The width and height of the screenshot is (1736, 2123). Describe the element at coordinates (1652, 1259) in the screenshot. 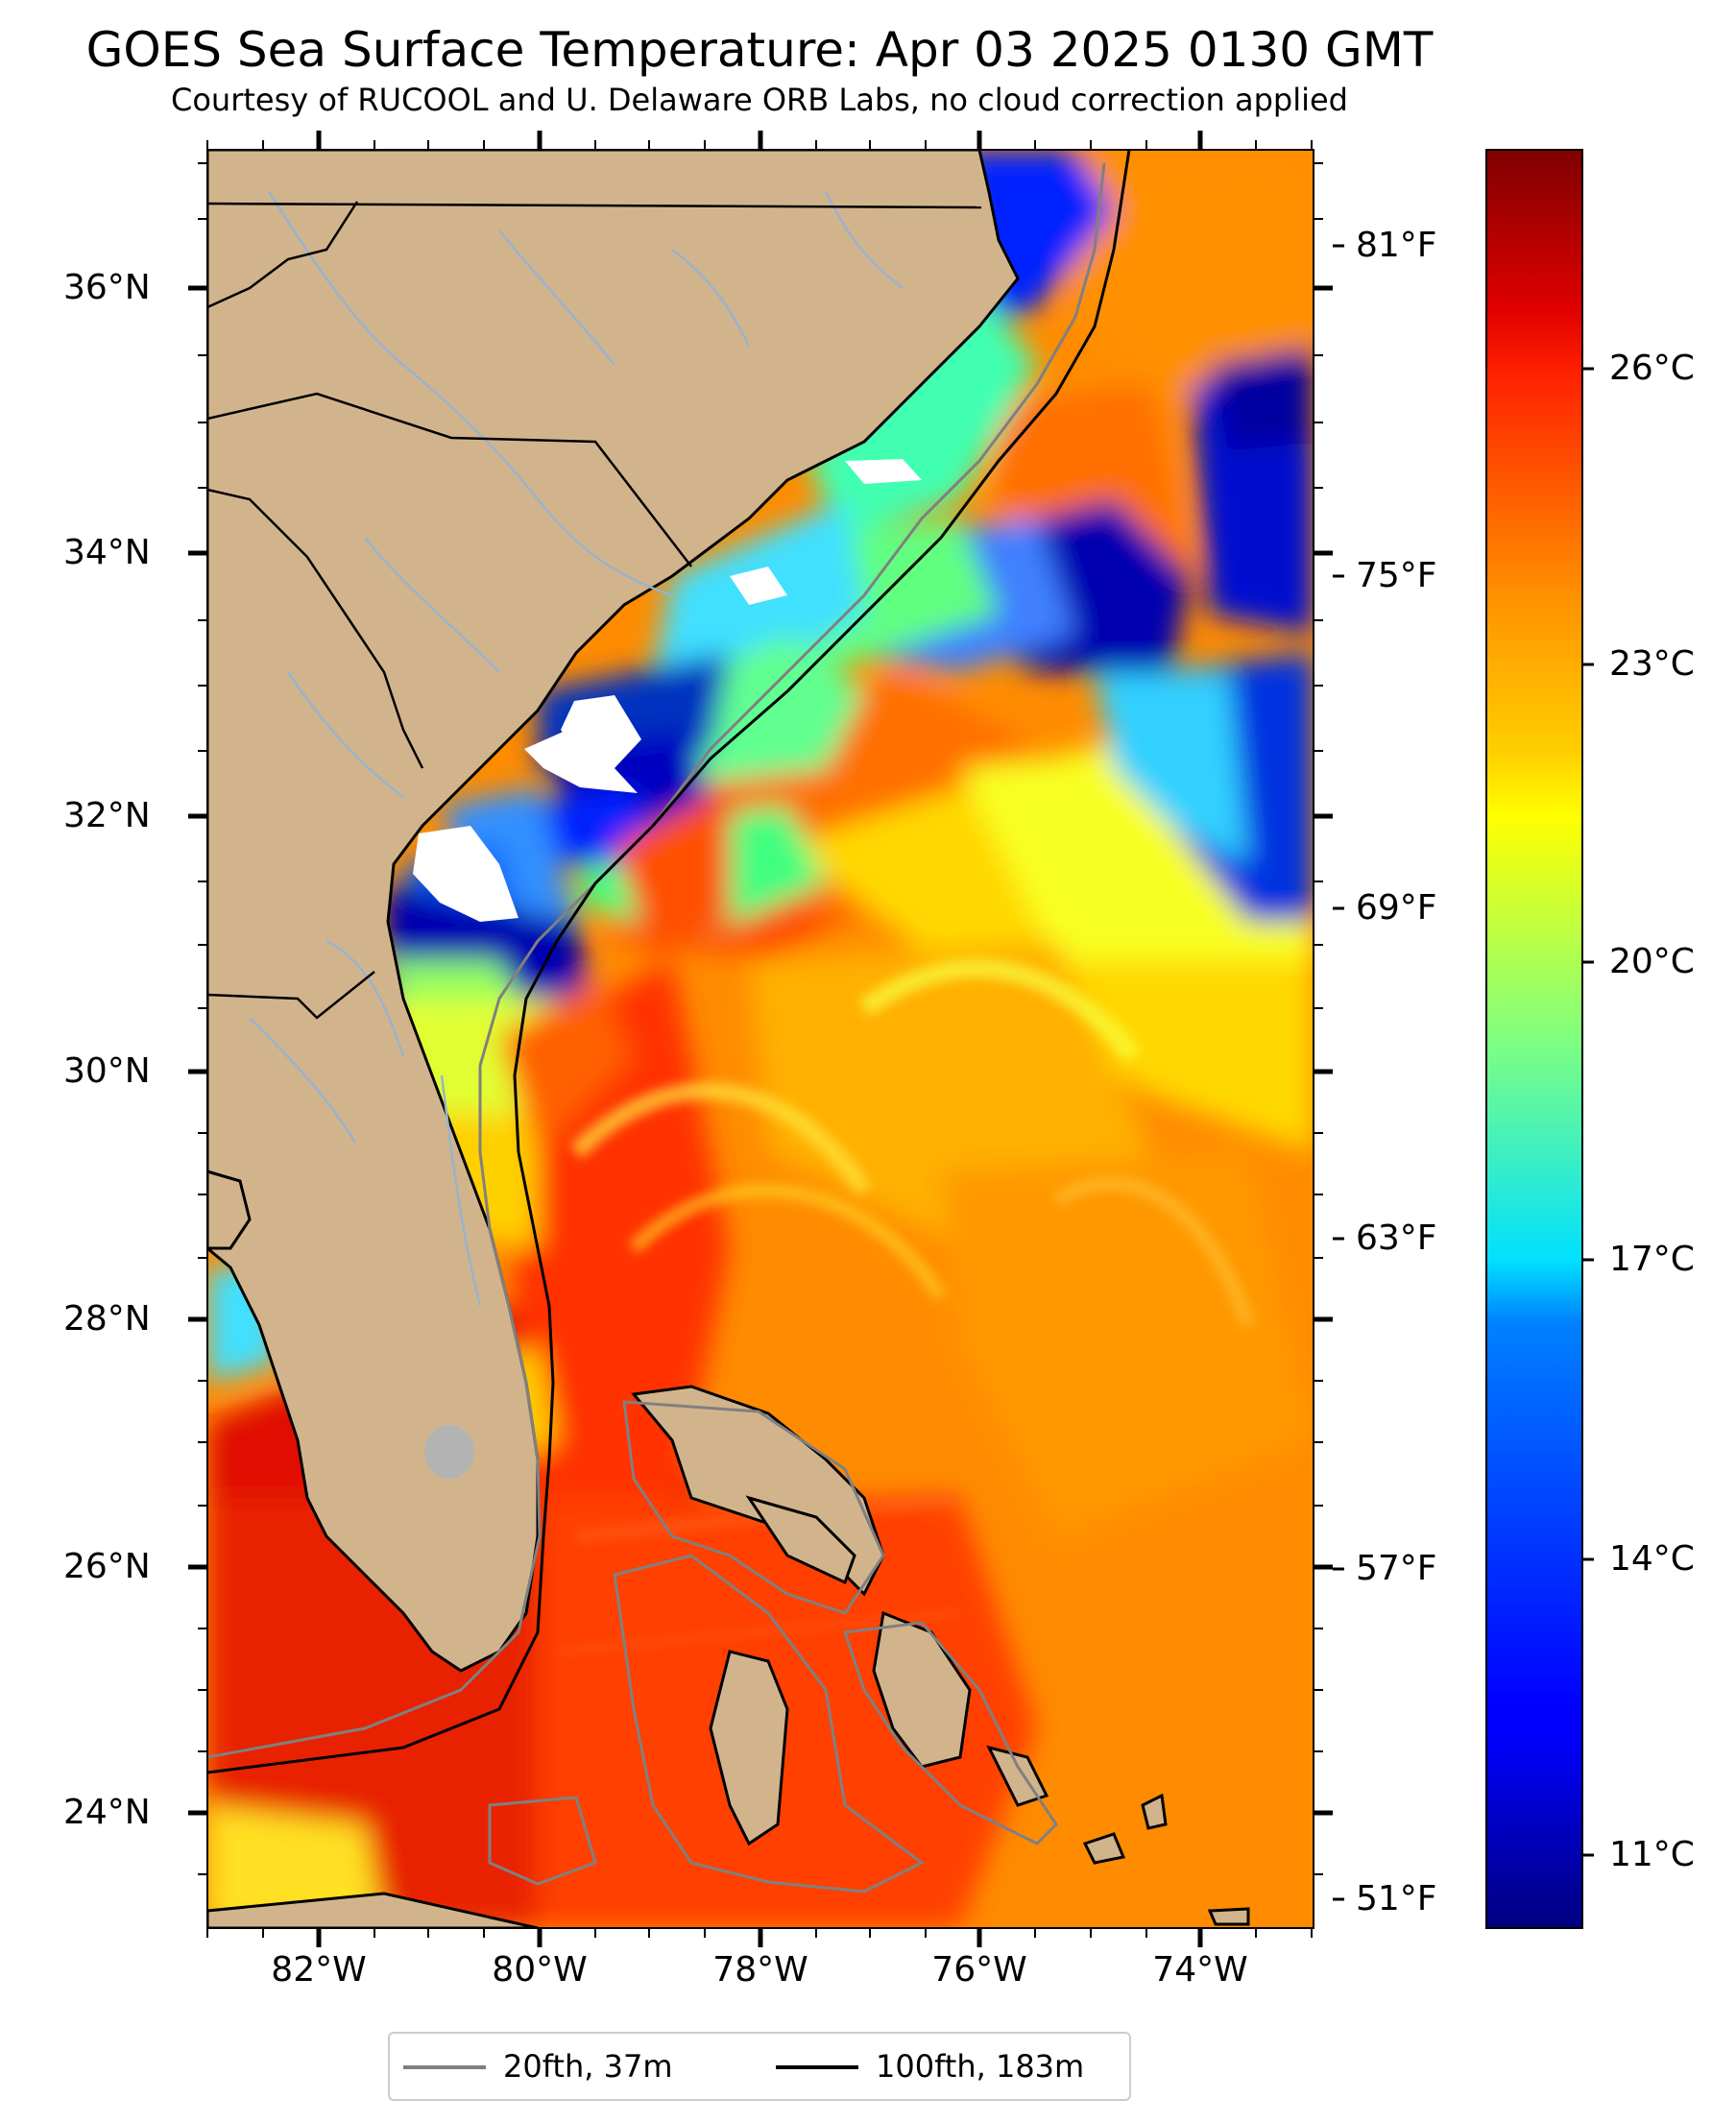

I see `degc-label-17: 17°C` at that location.